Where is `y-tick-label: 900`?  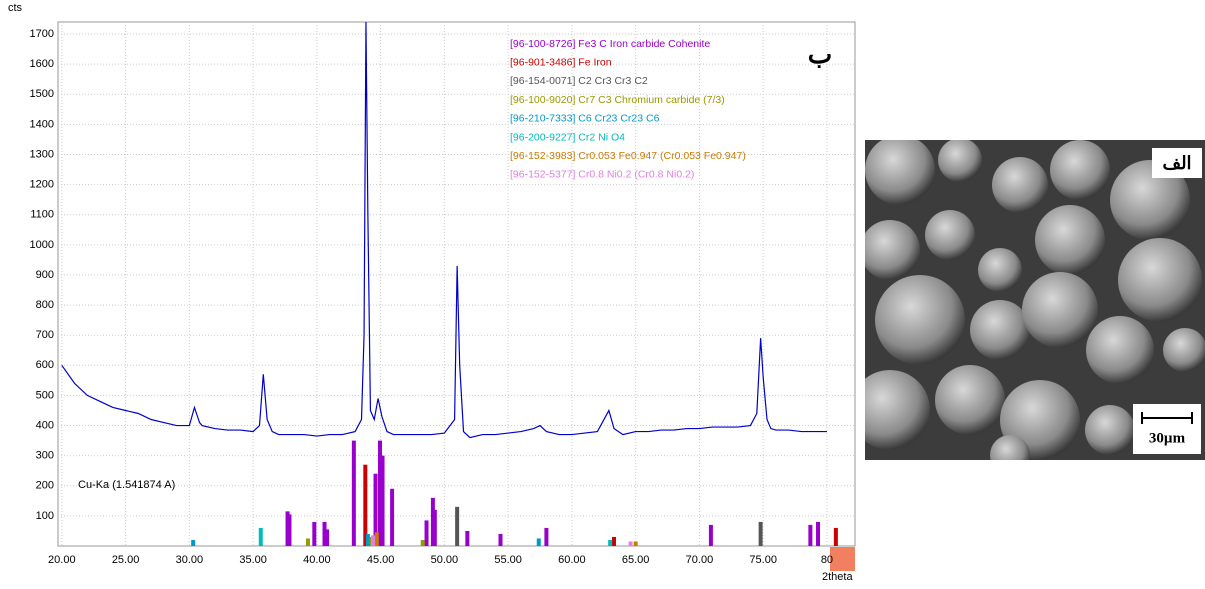 y-tick-label: 900 is located at coordinates (45, 275).